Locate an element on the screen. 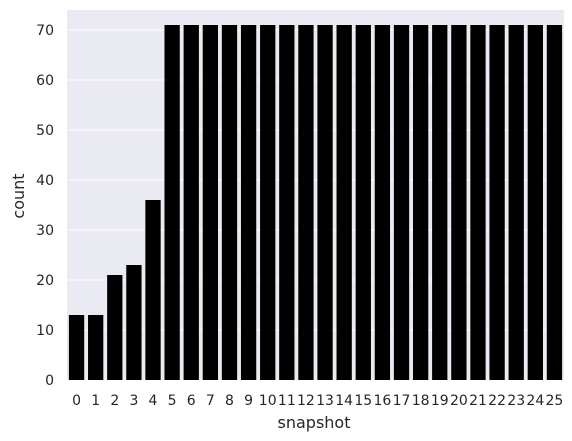 This screenshot has height=441, width=572. y-tick-label: 30 is located at coordinates (45, 231).